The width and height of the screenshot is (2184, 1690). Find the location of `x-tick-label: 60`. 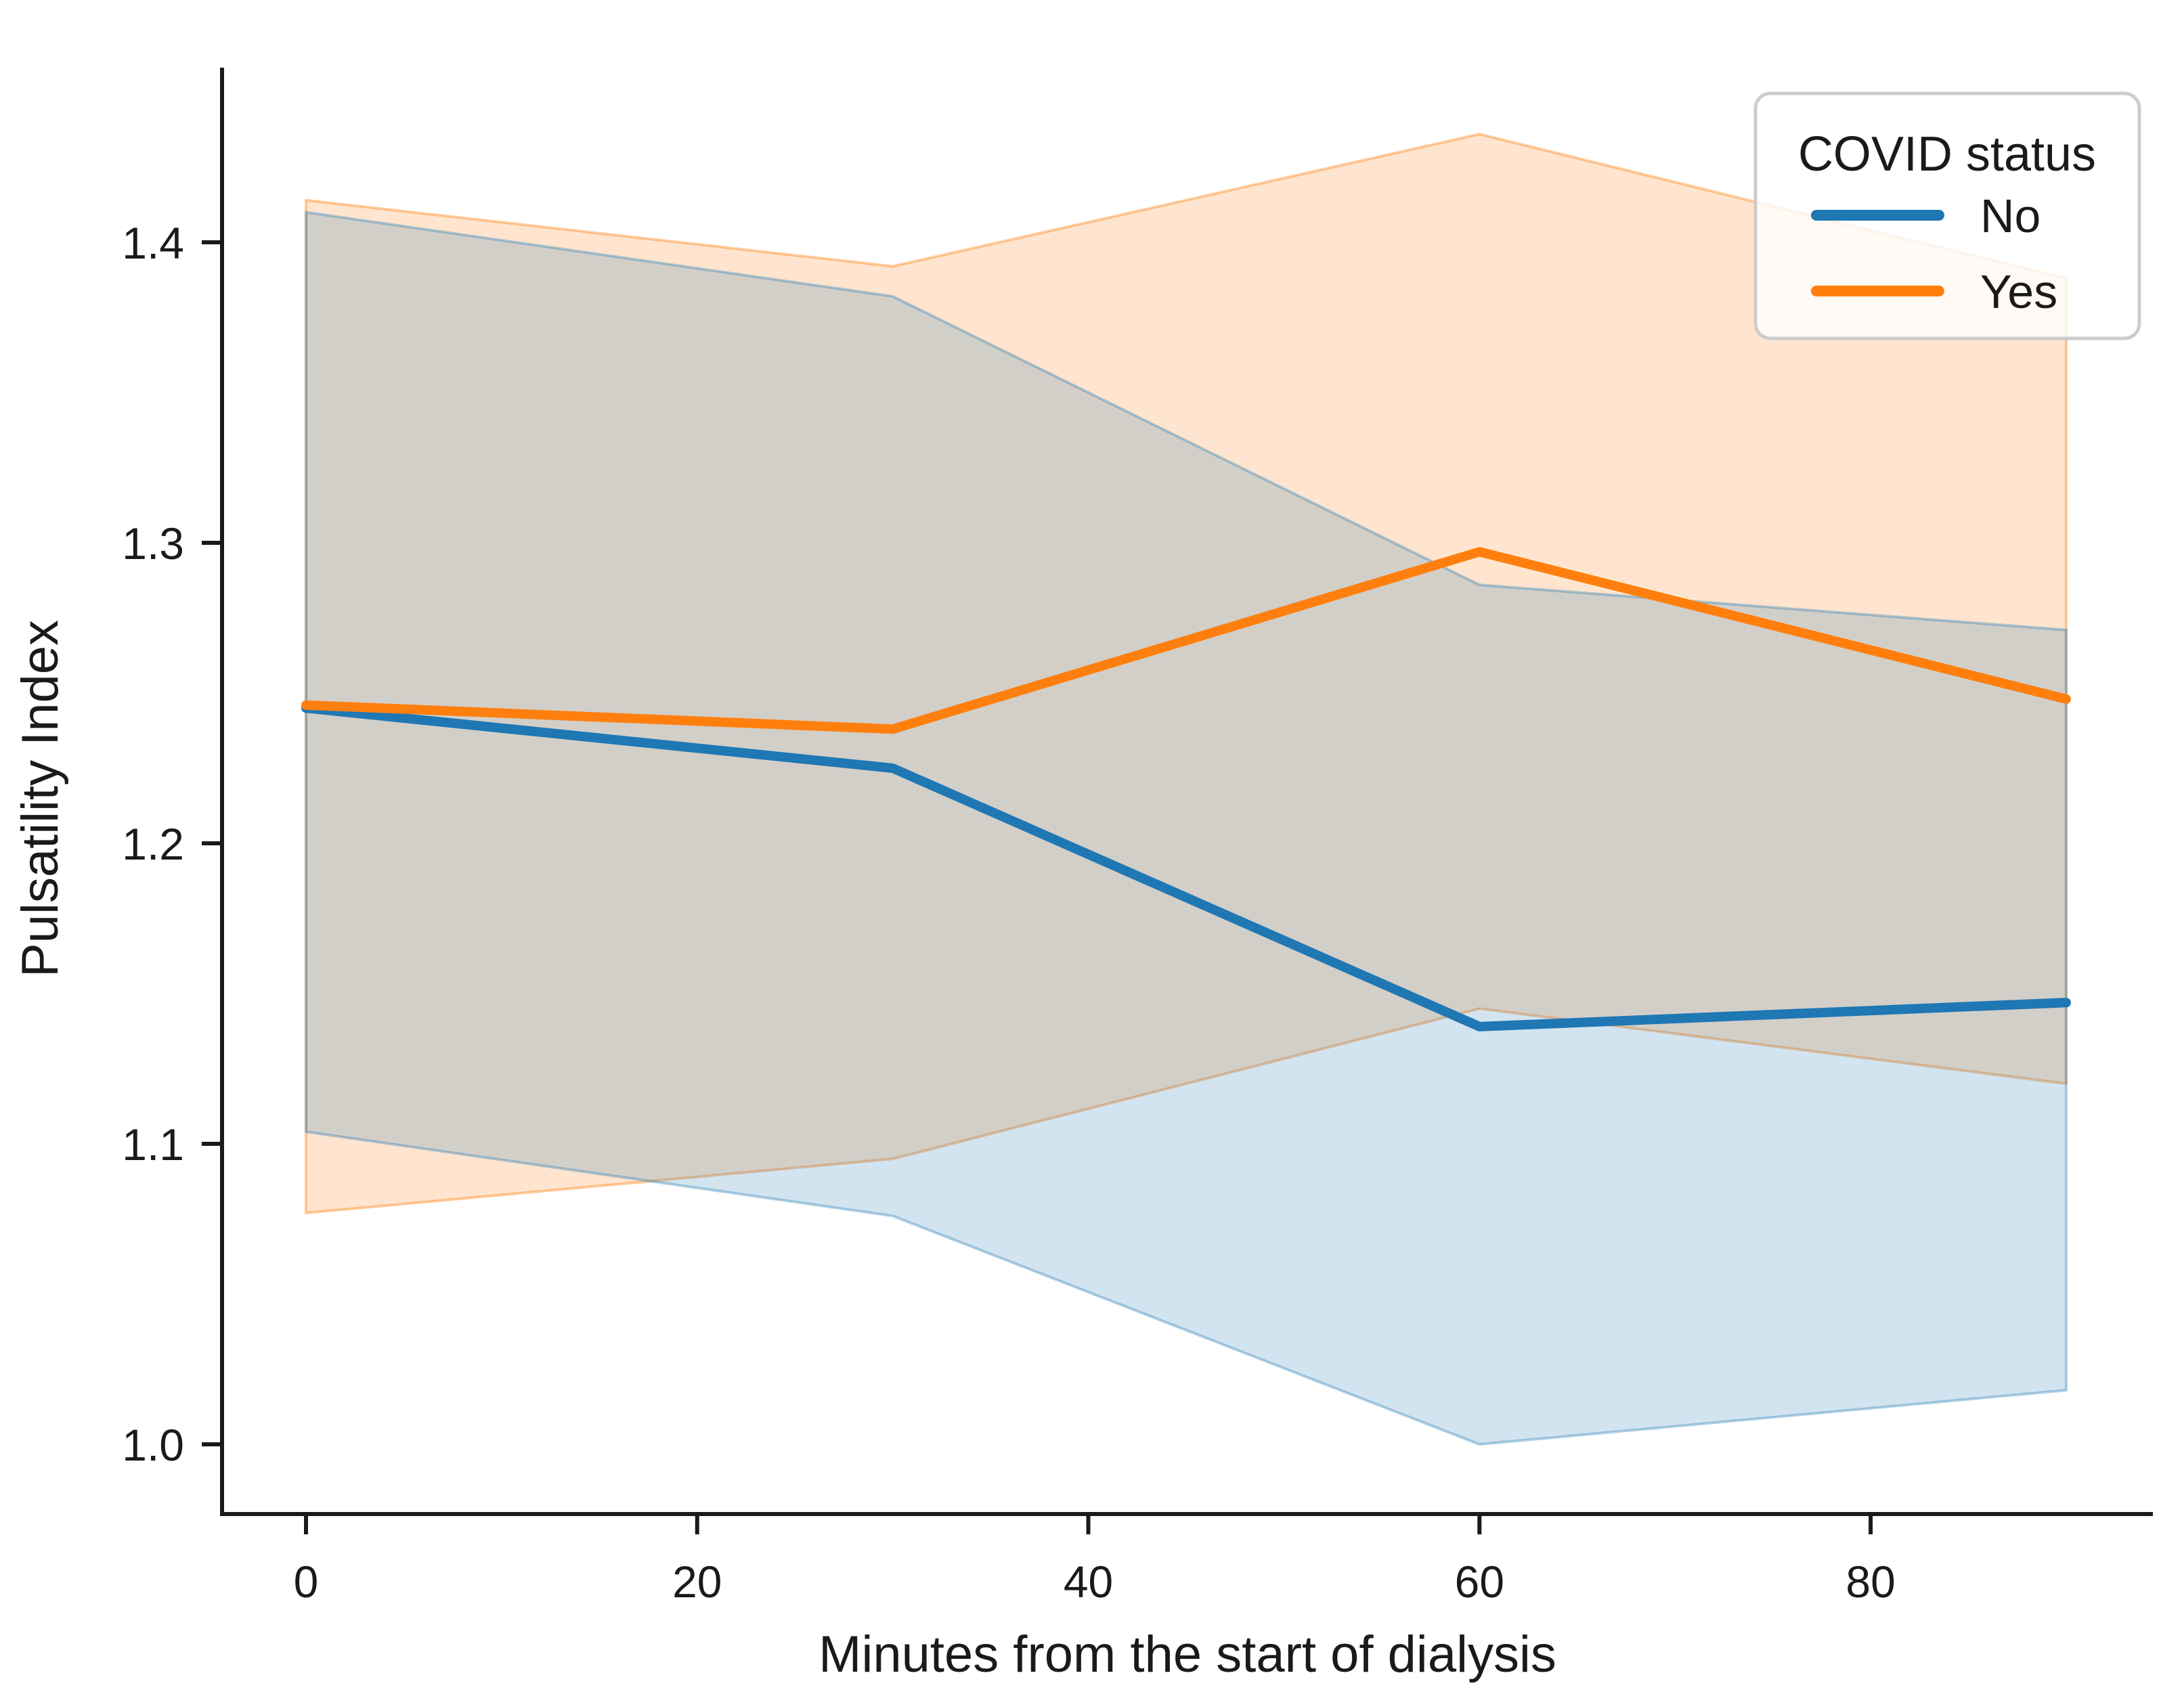

x-tick-label: 60 is located at coordinates (1479, 1582).